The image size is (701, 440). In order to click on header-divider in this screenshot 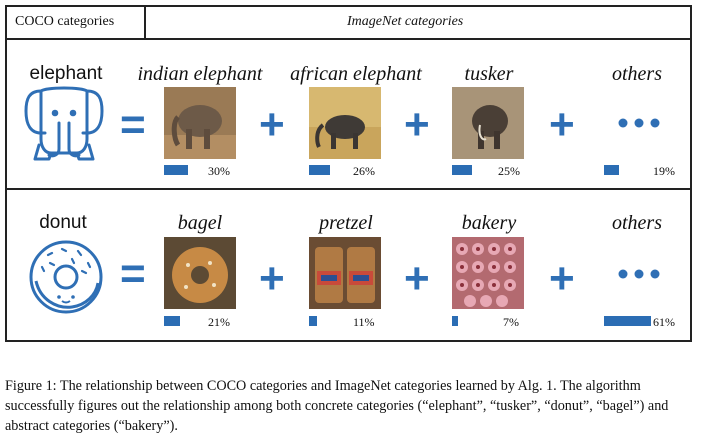, I will do `click(145, 23)`.